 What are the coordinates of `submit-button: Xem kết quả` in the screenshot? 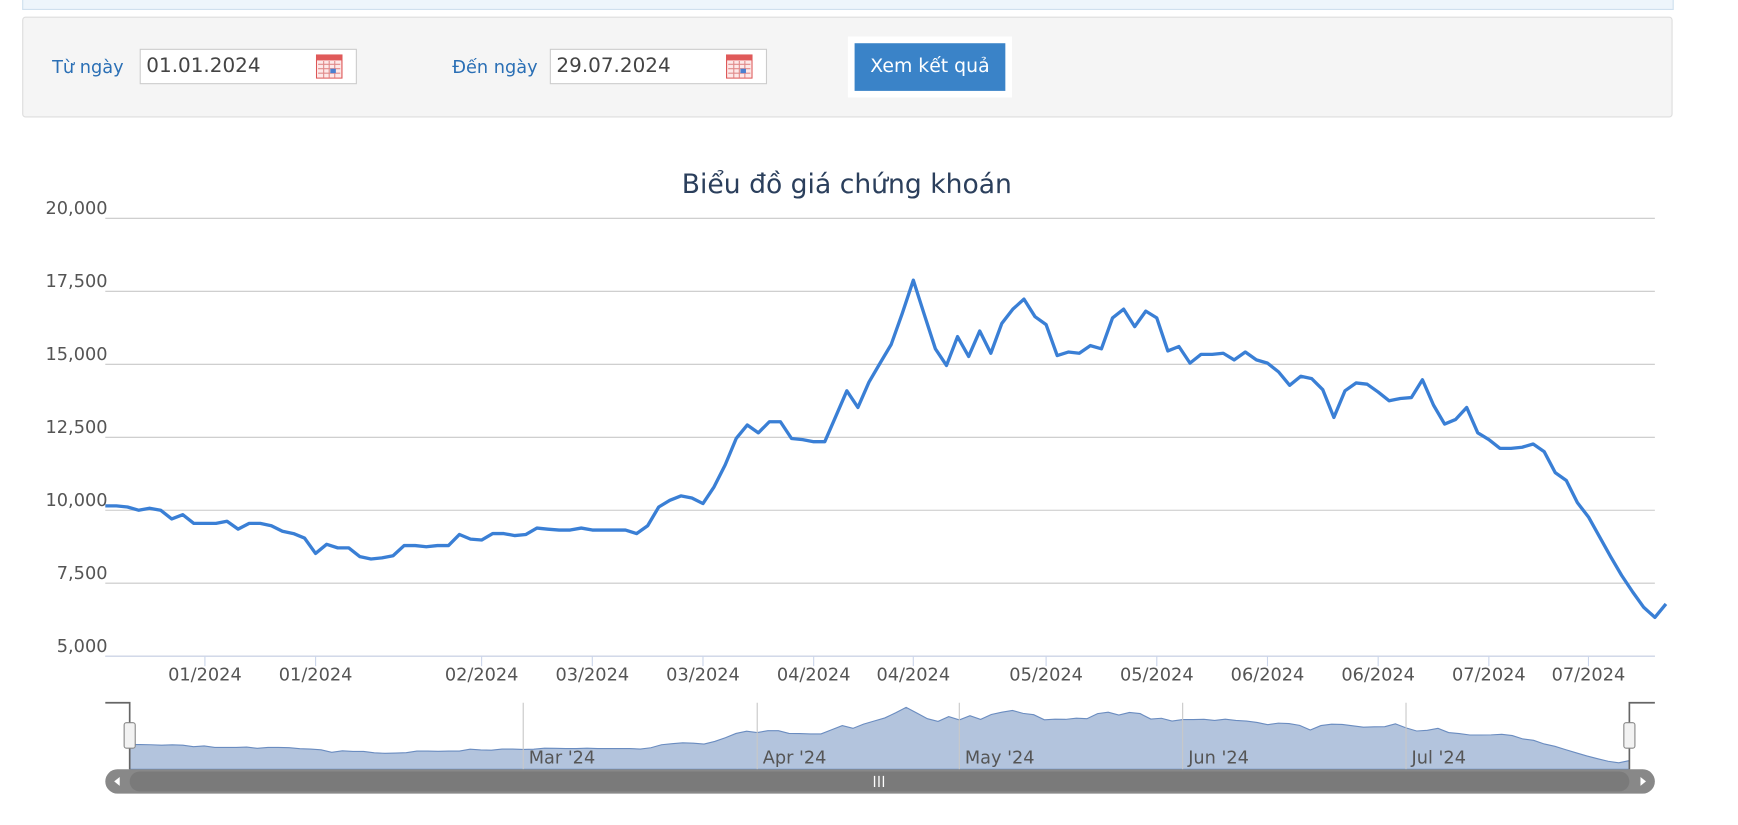 It's located at (930, 67).